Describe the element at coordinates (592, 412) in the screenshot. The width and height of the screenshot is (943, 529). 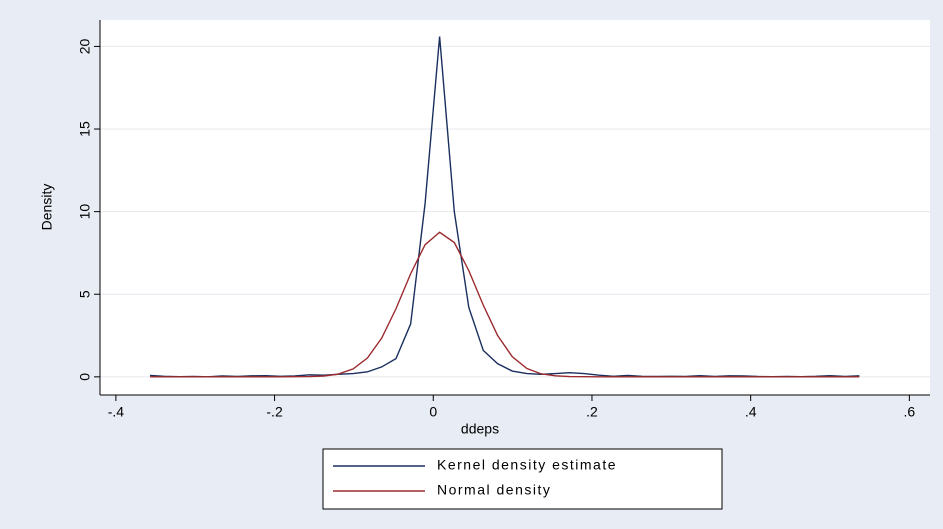
I see `x-tick-label: .2` at that location.